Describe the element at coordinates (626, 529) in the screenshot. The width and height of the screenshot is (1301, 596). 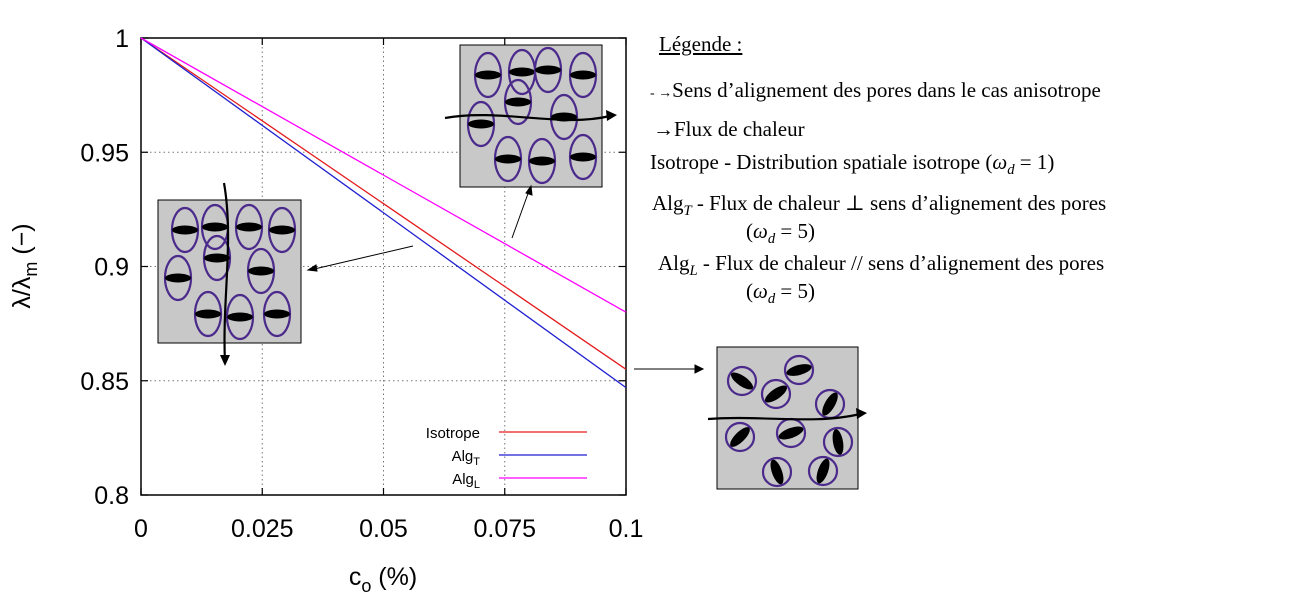
I see `x-tick-label: 0.1` at that location.